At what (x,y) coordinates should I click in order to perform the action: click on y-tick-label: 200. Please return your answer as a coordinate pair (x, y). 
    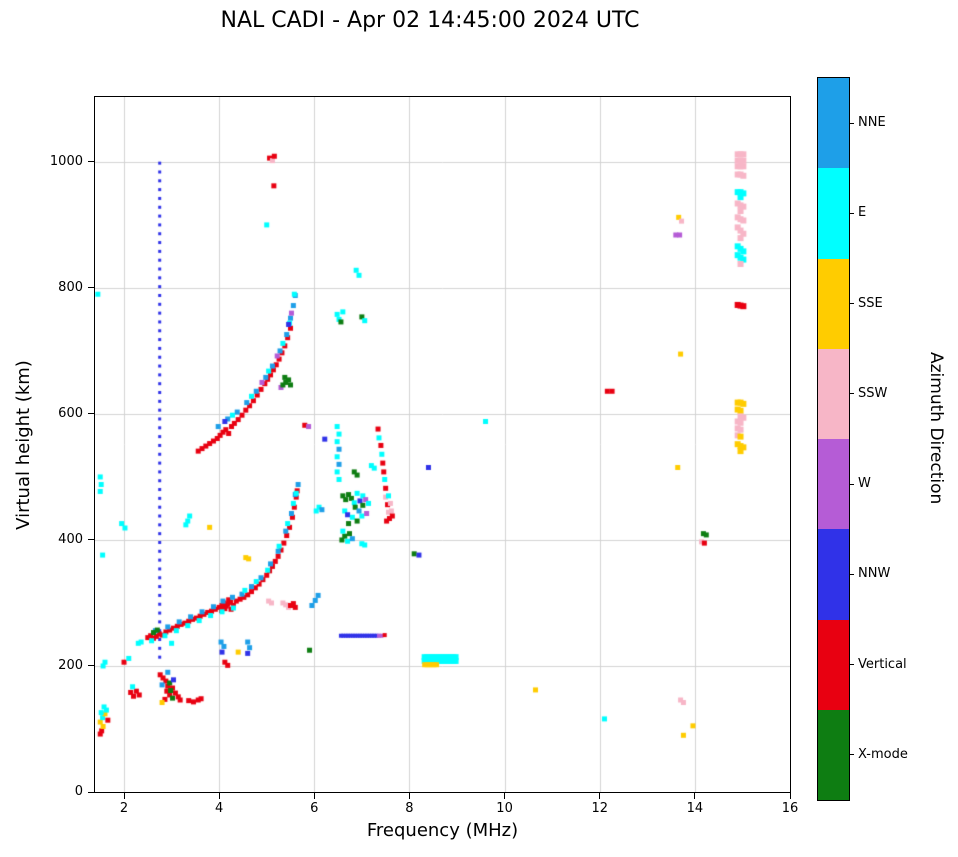
    Looking at the image, I should click on (70, 665).